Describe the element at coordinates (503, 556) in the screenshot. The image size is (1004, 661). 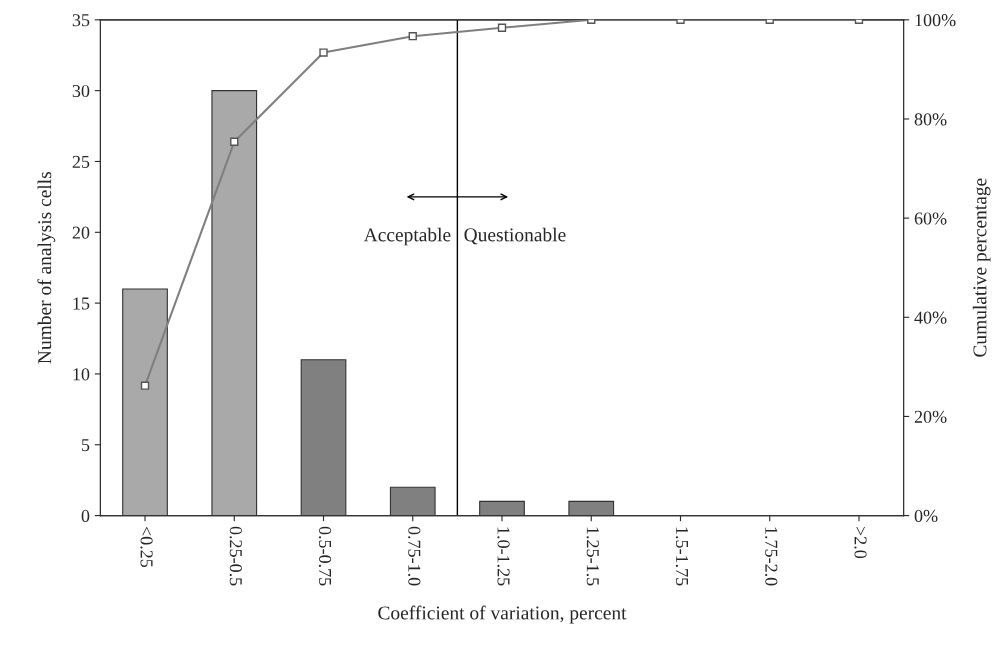
I see `x-tick-label: 1.0-1.25` at that location.